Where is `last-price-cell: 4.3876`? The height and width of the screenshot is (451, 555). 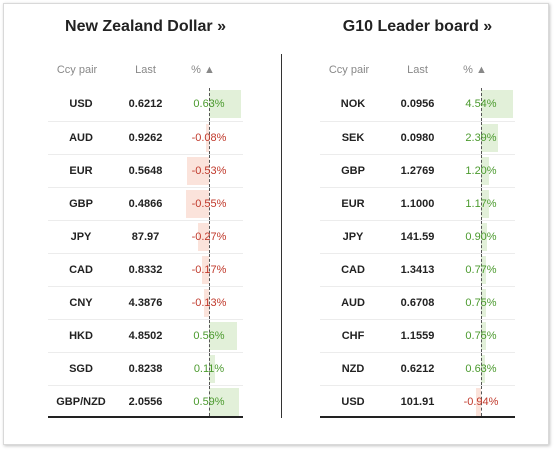
last-price-cell: 4.3876 is located at coordinates (145, 303).